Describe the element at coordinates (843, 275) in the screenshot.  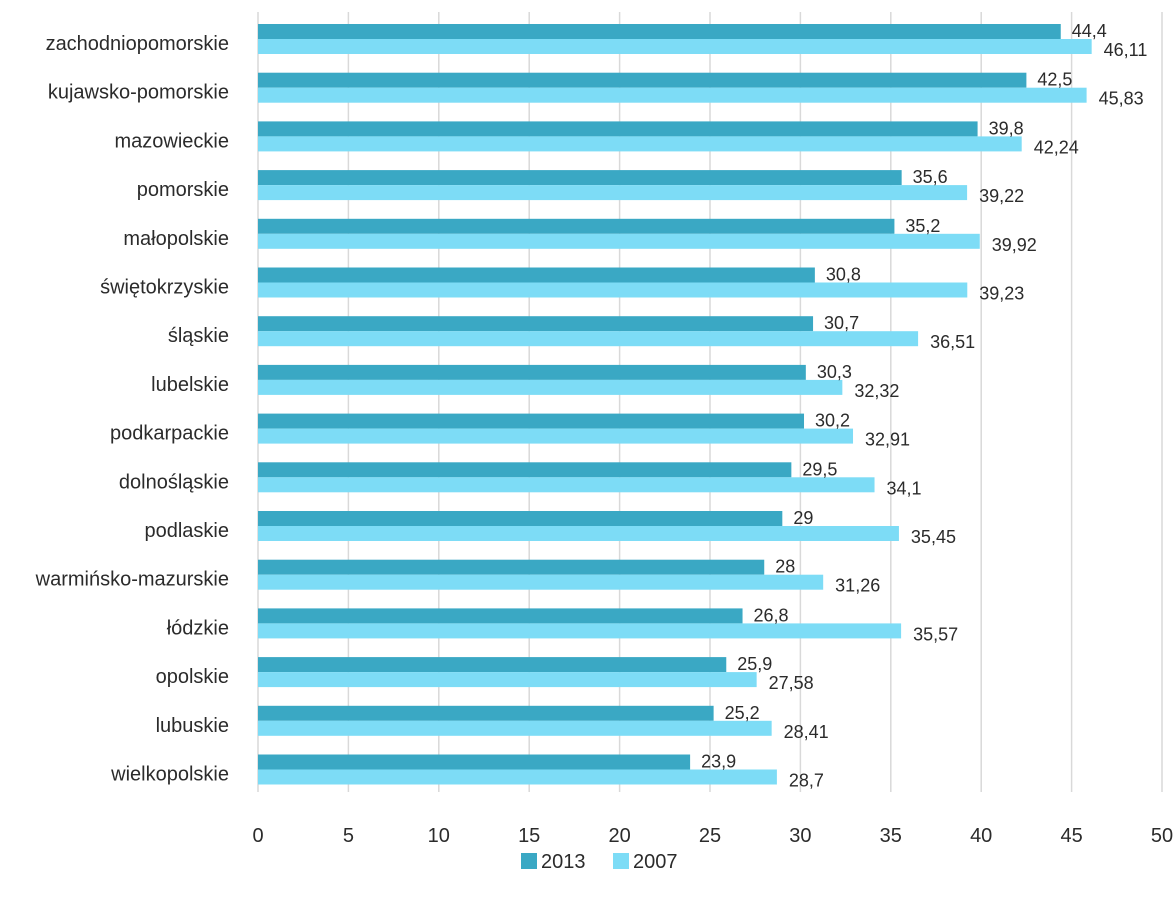
I see `data-label-2013: 30,8` at that location.